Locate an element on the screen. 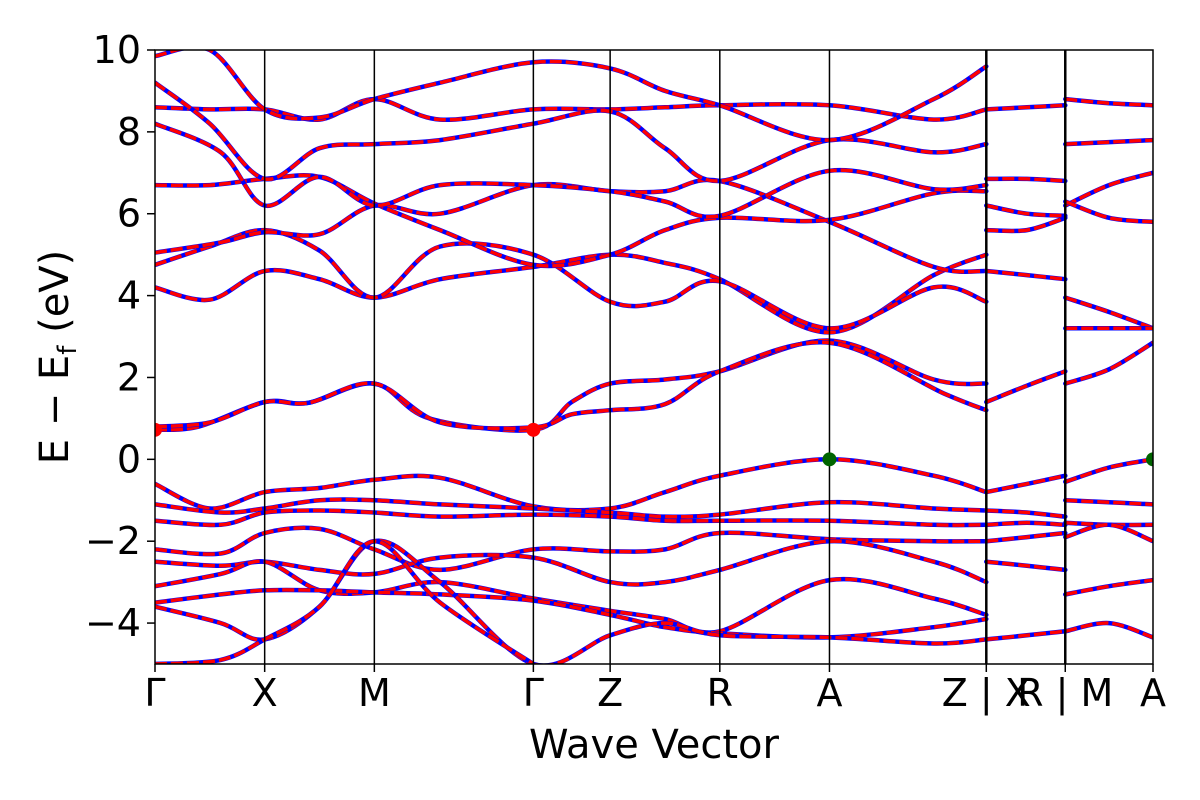 This screenshot has height=800, width=1200. x-axis-title: Wave Vector is located at coordinates (654, 745).